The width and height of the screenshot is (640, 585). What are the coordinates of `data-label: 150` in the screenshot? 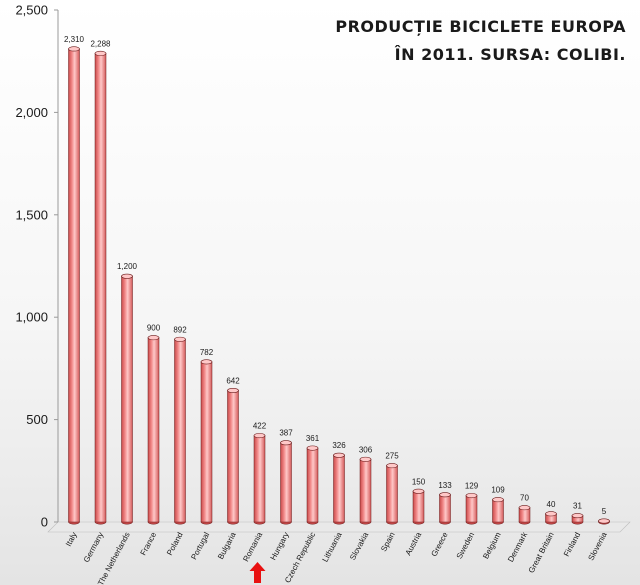 It's located at (419, 481).